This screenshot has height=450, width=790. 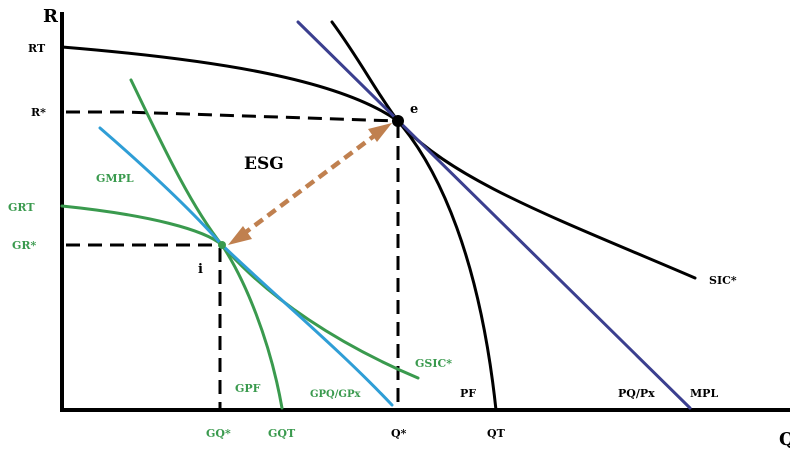 I want to click on r-star-dashed-line, so click(x=232, y=116).